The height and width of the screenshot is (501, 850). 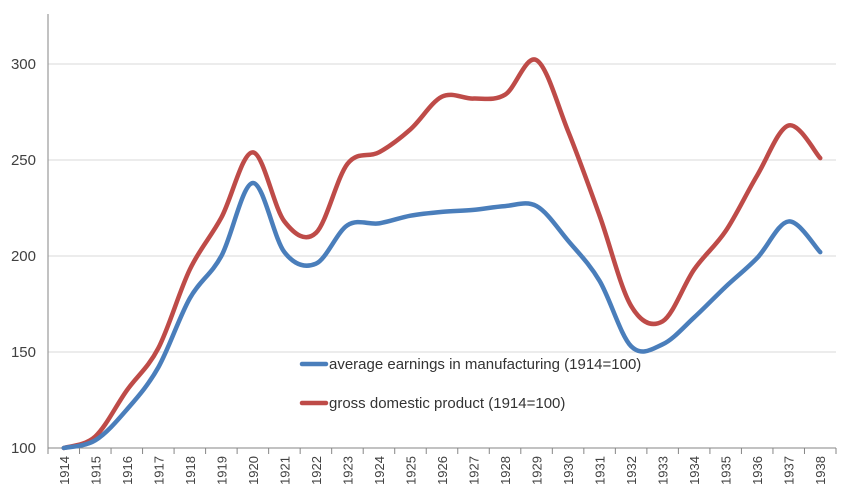 I want to click on x-tick-label-1931: 1931, so click(x=600, y=470).